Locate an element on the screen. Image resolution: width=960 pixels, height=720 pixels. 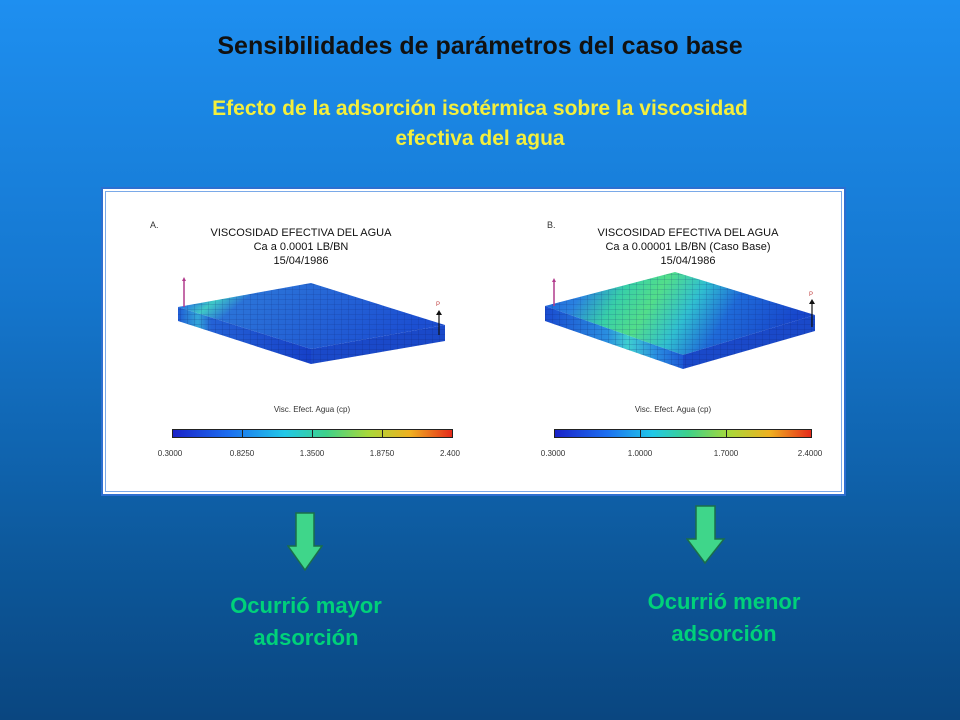
colorbar is located at coordinates (683, 433).